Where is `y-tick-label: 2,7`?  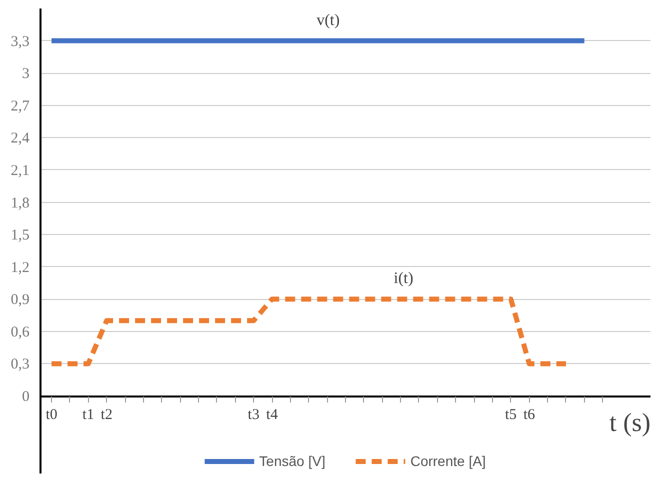
y-tick-label: 2,7 is located at coordinates (20, 106).